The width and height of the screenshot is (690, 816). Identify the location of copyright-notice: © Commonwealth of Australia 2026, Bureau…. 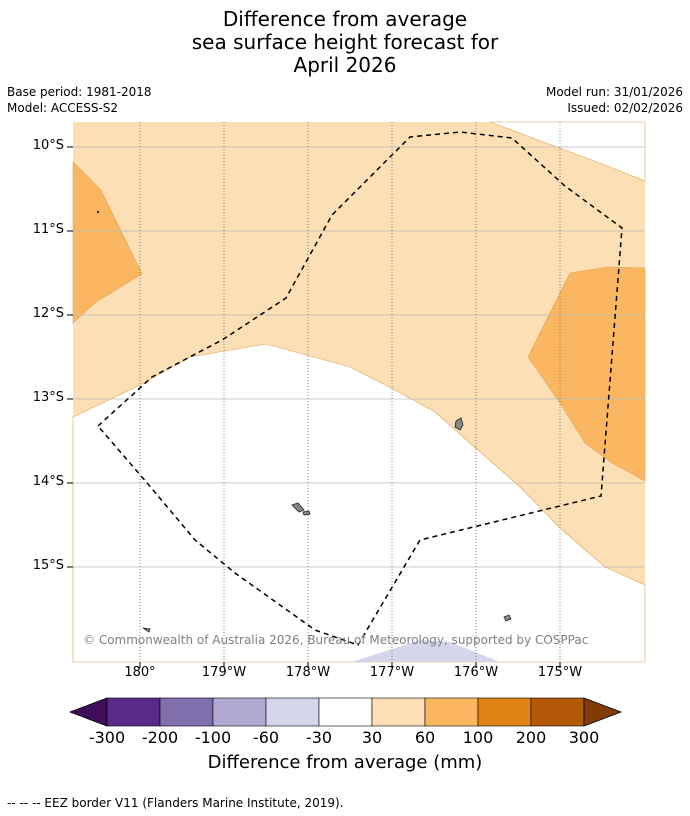
(336, 640).